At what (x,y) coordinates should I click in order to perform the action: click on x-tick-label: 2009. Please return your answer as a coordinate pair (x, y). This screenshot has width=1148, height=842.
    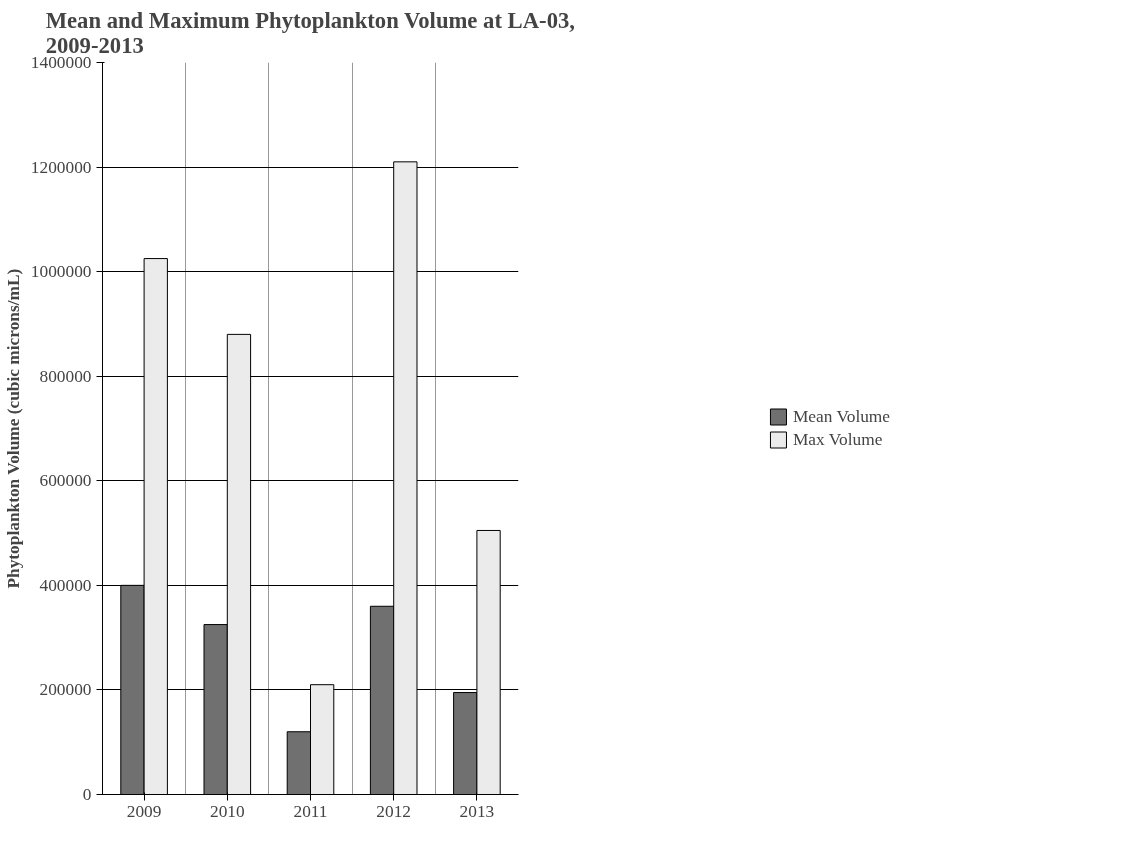
    Looking at the image, I should click on (144, 811).